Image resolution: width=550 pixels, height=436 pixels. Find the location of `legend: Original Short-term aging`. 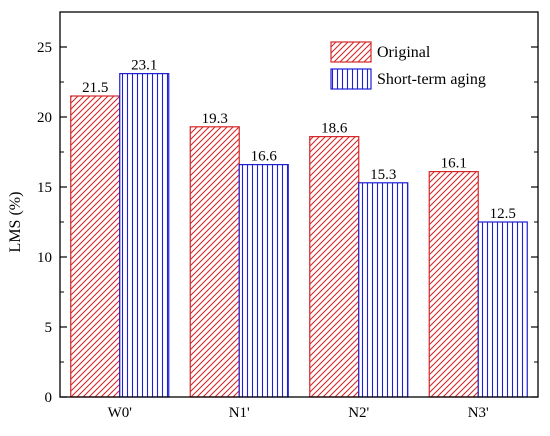

legend: Original Short-term aging is located at coordinates (408, 65).